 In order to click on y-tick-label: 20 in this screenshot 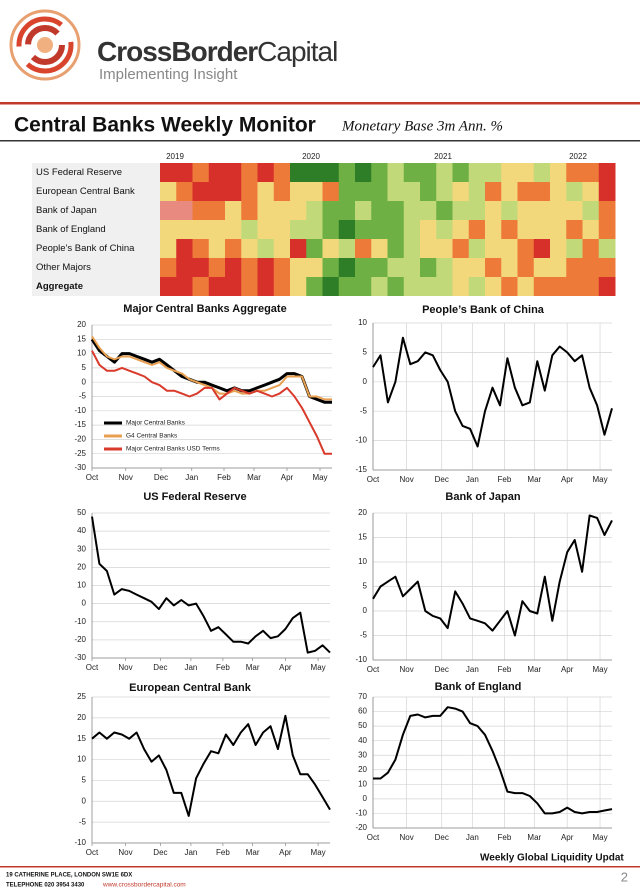, I will do `click(81, 566)`.